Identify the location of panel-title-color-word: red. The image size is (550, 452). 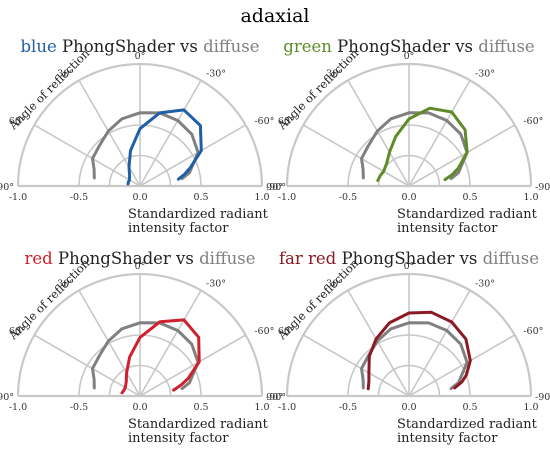
(39, 258).